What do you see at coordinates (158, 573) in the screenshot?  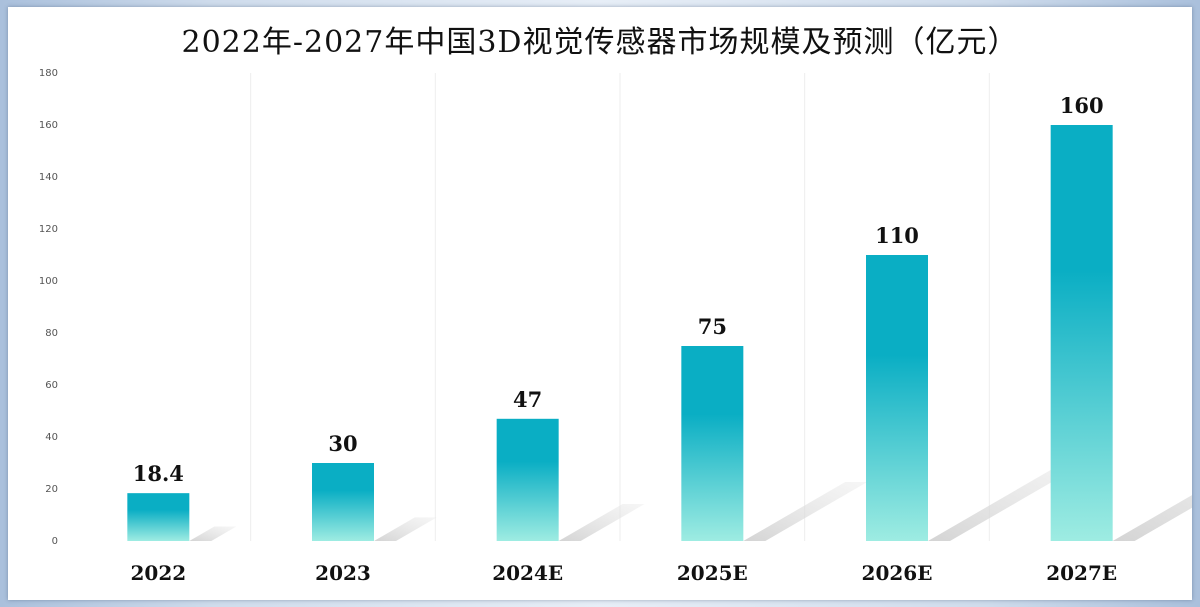 I see `x-tick-label: 2022` at bounding box center [158, 573].